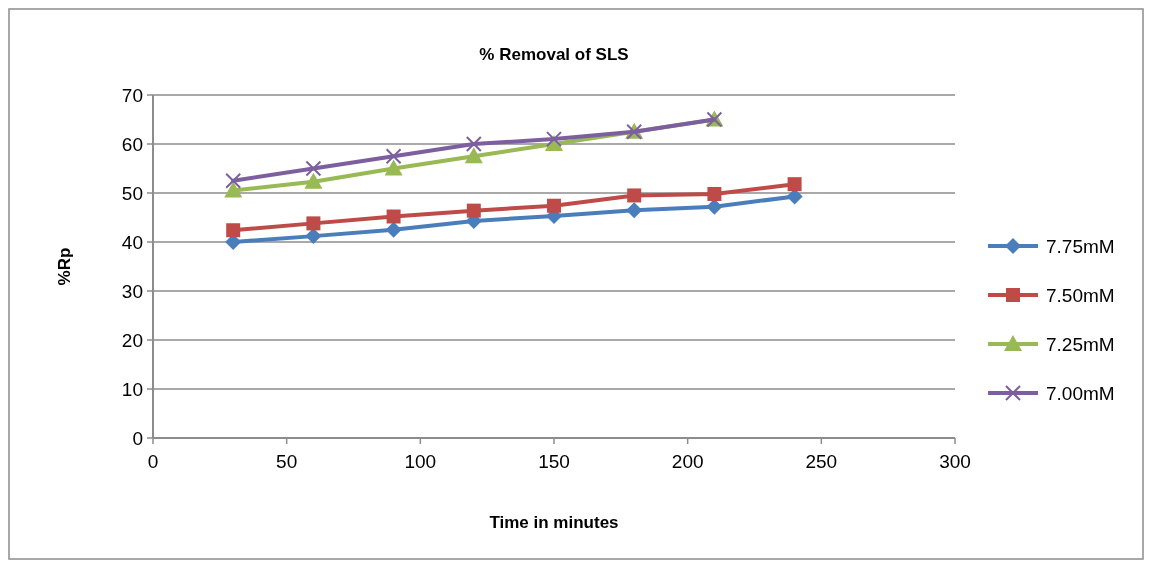 The height and width of the screenshot is (568, 1152). I want to click on chart-title: % Removal of SLS, so click(554, 54).